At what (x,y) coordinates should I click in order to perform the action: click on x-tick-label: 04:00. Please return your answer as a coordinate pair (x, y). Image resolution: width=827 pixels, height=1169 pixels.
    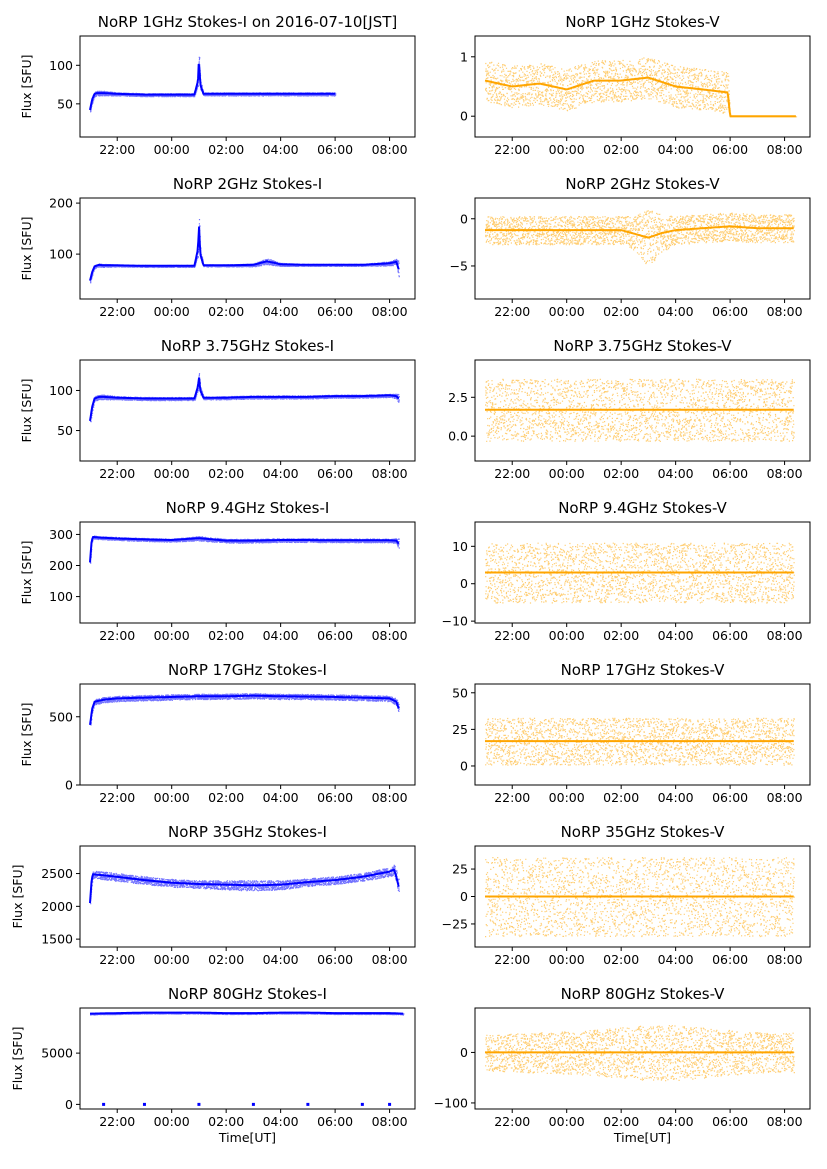
    Looking at the image, I should click on (676, 1121).